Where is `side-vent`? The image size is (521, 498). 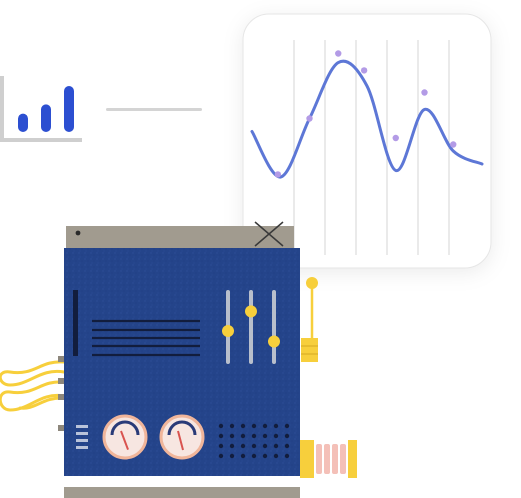
side-vent is located at coordinates (82, 437).